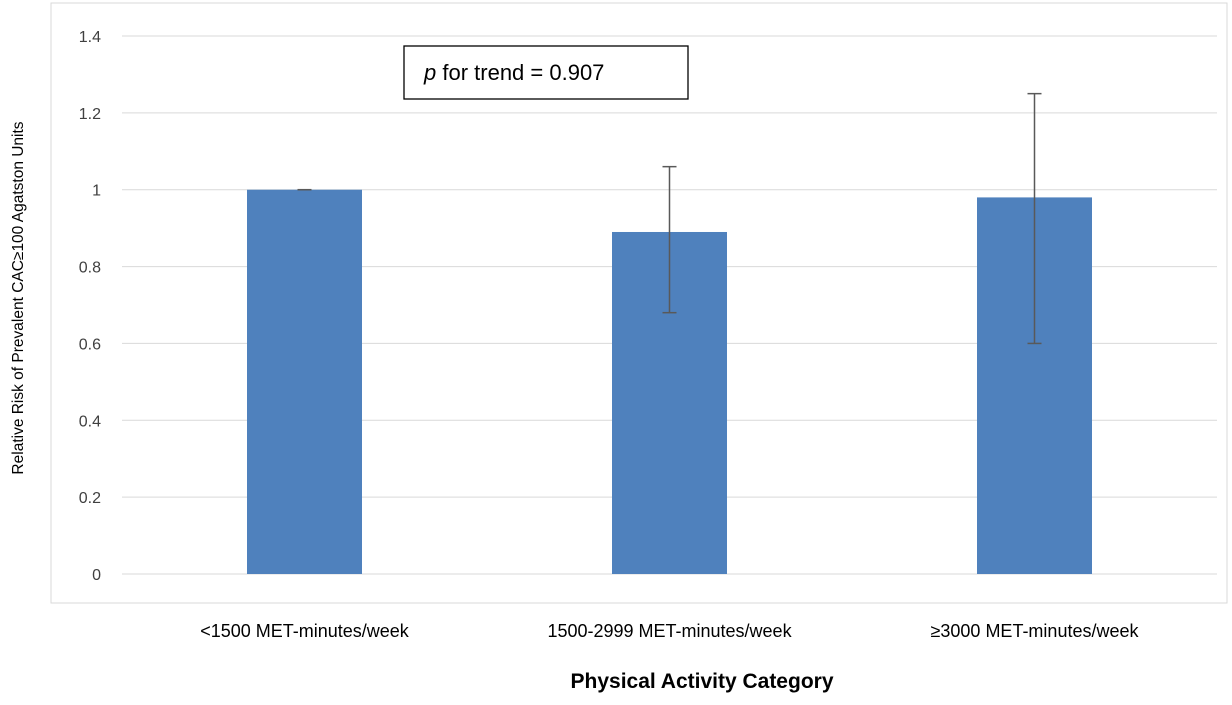 This screenshot has height=705, width=1232. Describe the element at coordinates (90, 37) in the screenshot. I see `y-tick-label: 1.4` at that location.